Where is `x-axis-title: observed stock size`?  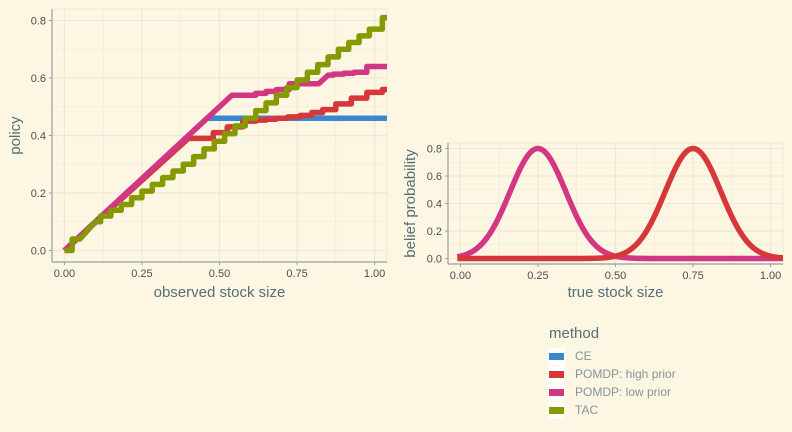
x-axis-title: observed stock size is located at coordinates (220, 292).